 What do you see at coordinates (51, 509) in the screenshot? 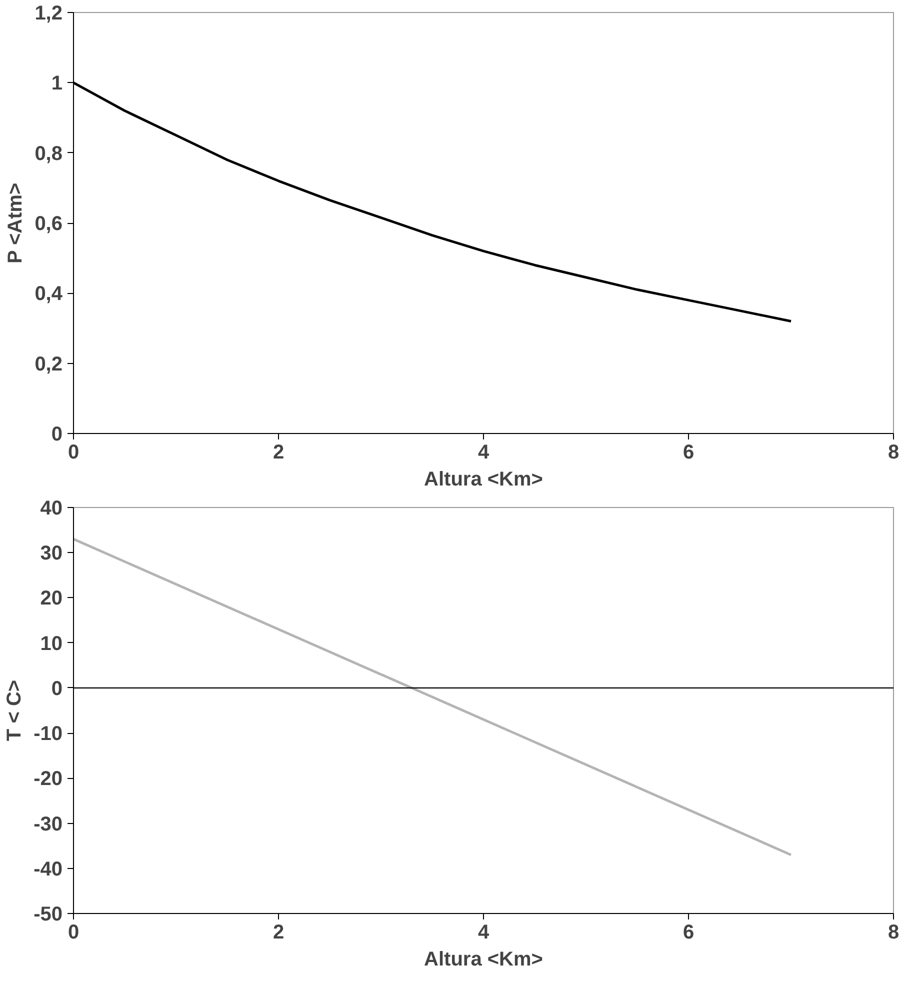
I see `y-tick-label: 40` at bounding box center [51, 509].